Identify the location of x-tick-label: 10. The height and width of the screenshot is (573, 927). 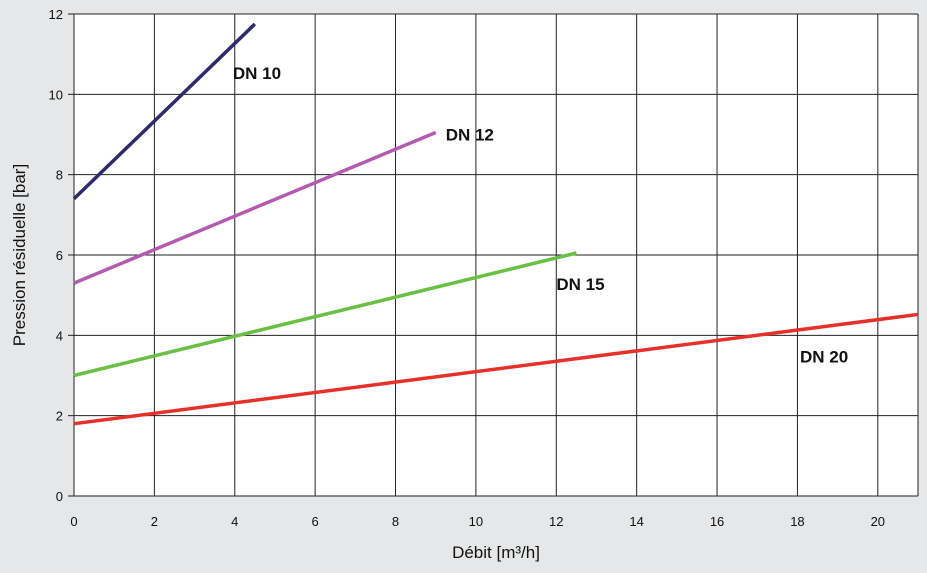
(476, 521).